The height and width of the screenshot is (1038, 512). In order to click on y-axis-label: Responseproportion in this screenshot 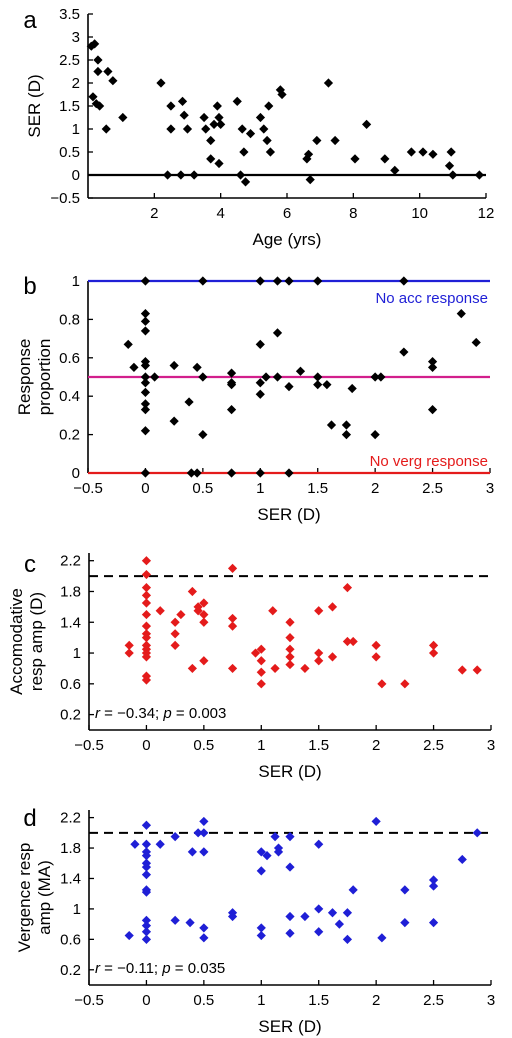, I will do `click(34, 377)`.